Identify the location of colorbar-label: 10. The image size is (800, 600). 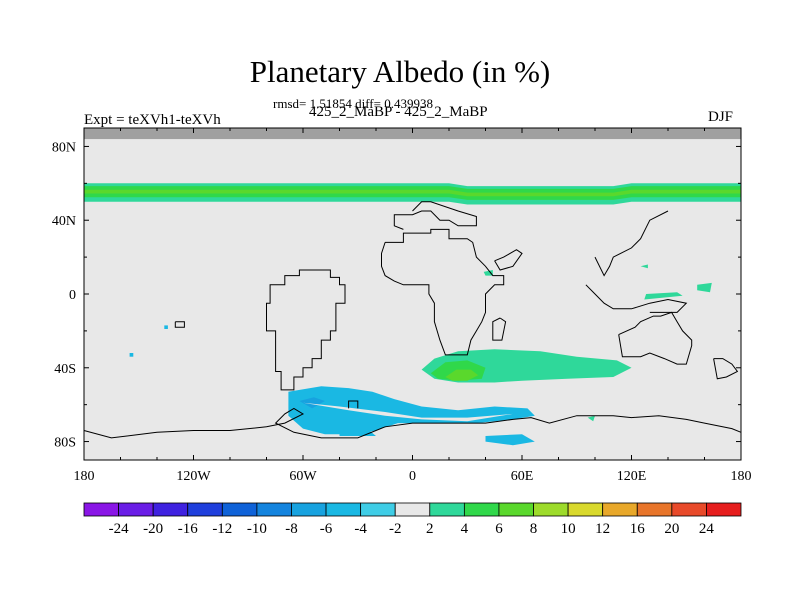
(568, 529).